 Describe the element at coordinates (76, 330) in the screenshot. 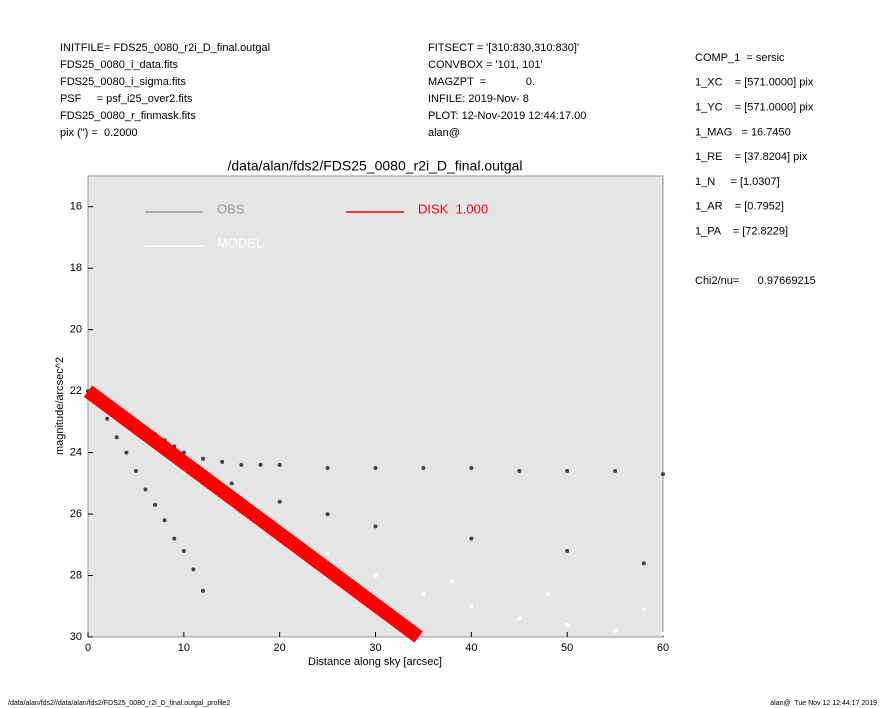

I see `y-tick-label: 20` at that location.